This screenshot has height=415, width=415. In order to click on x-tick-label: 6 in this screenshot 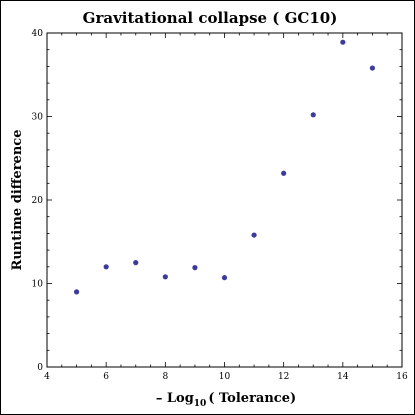, I will do `click(106, 377)`.